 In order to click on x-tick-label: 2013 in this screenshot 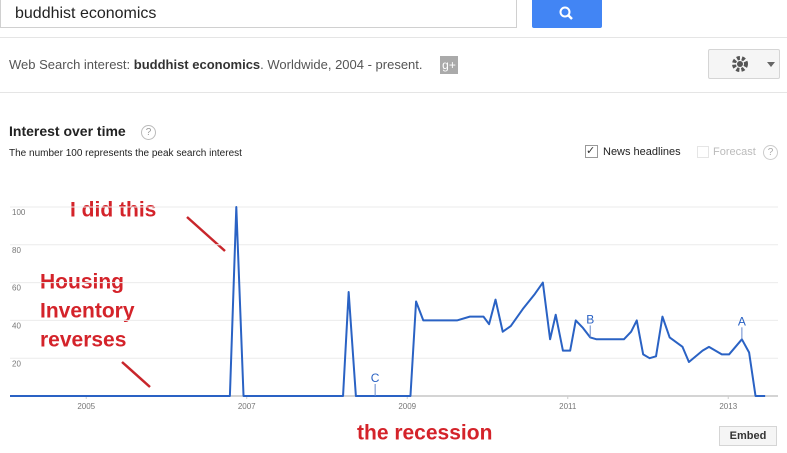, I will do `click(728, 406)`.